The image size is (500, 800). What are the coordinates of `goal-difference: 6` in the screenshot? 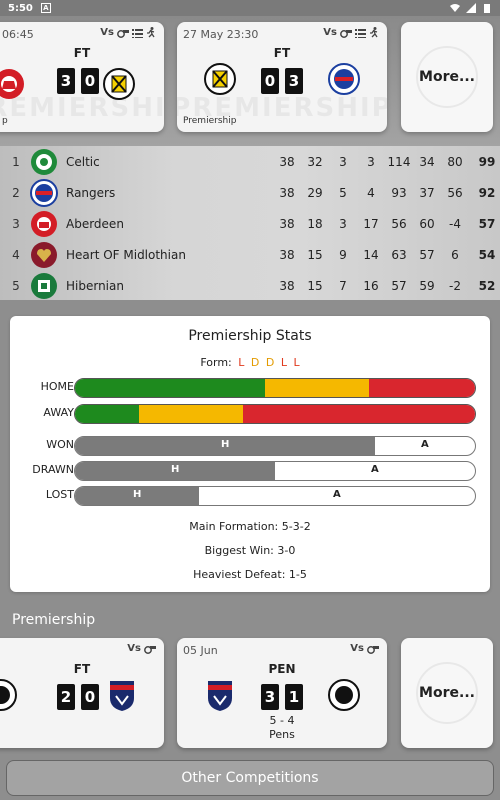 It's located at (455, 254).